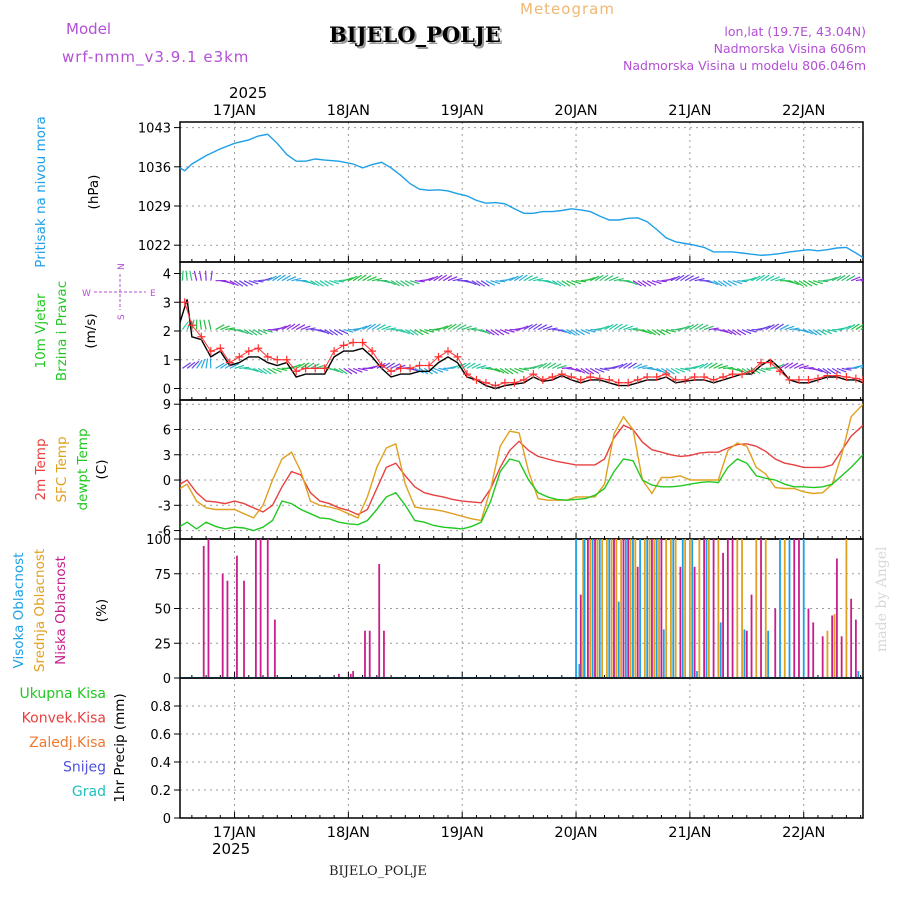 The height and width of the screenshot is (900, 900). Describe the element at coordinates (154, 246) in the screenshot. I see `y-tick-label: 1022` at that location.